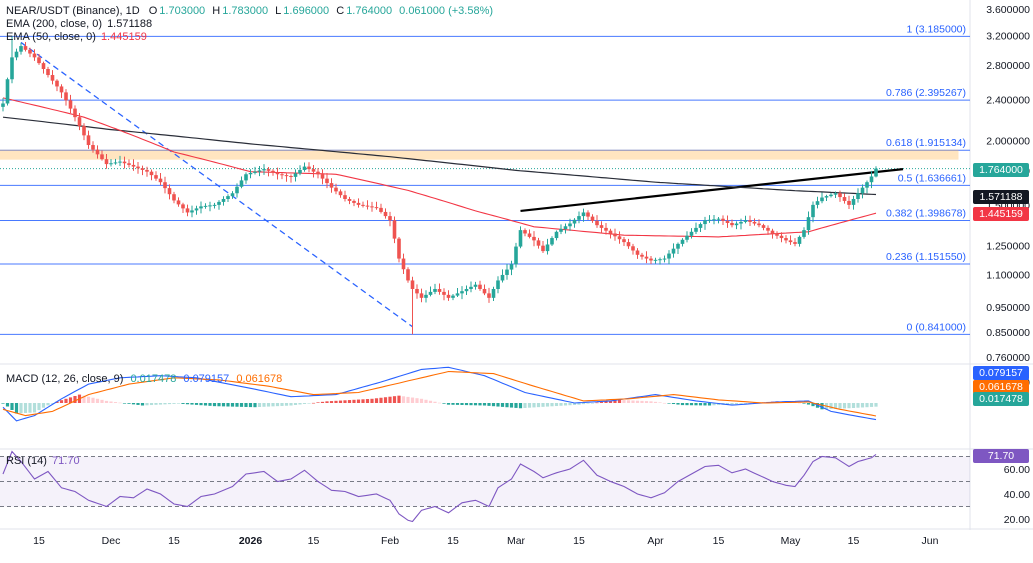  I want to click on macd-line, so click(439, 394).